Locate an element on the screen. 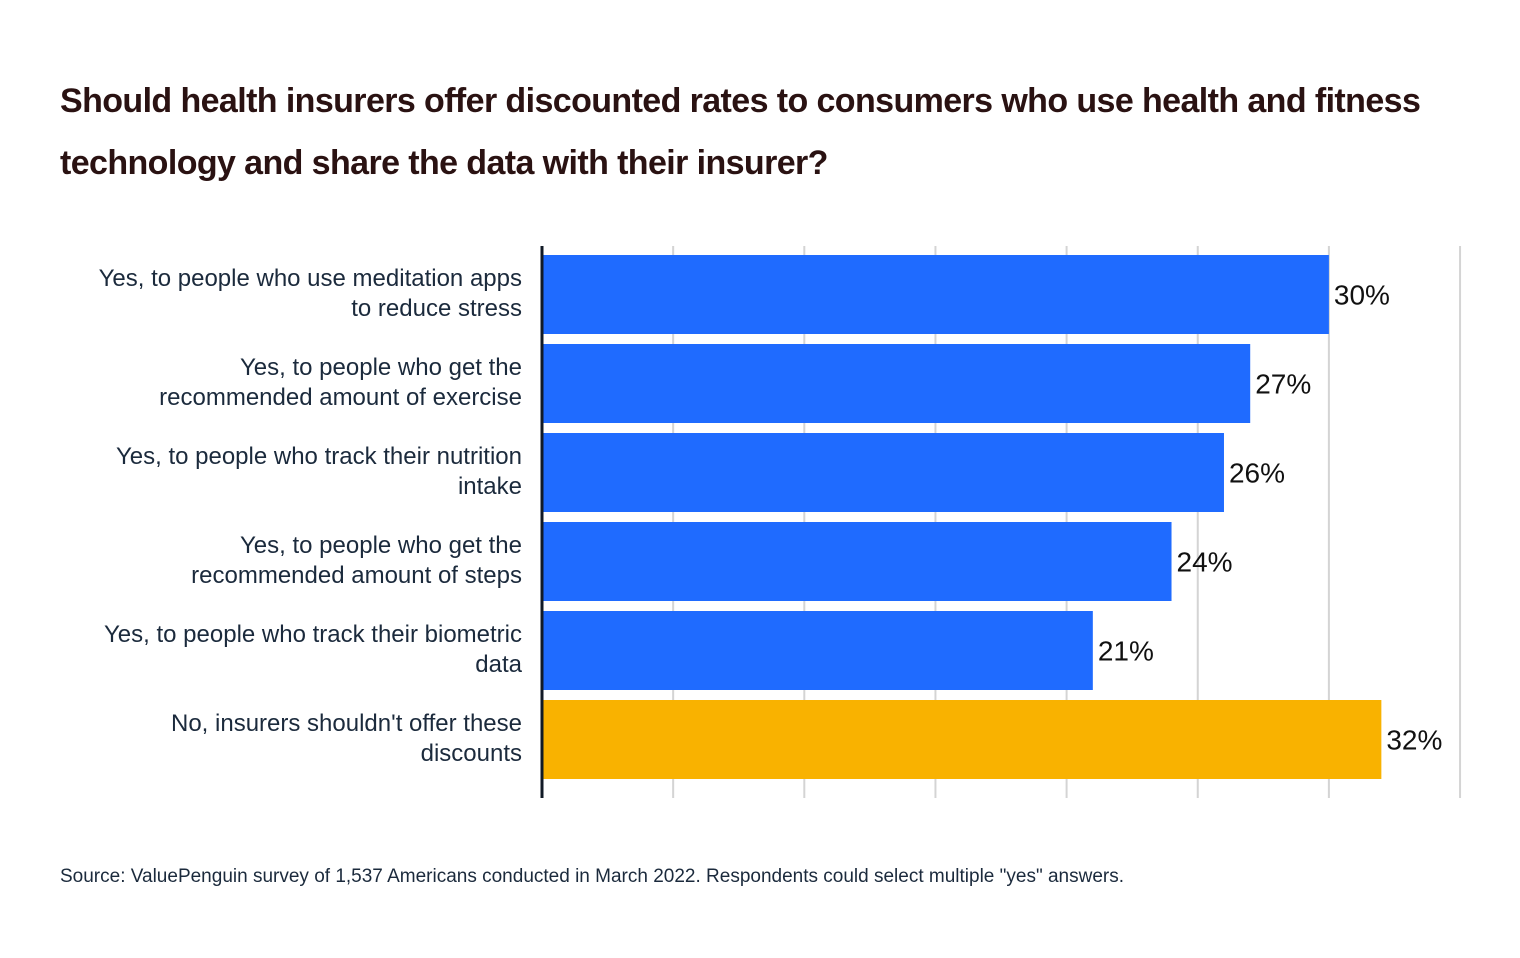 This screenshot has width=1520, height=958. category-label-line: discounts is located at coordinates (471, 753).